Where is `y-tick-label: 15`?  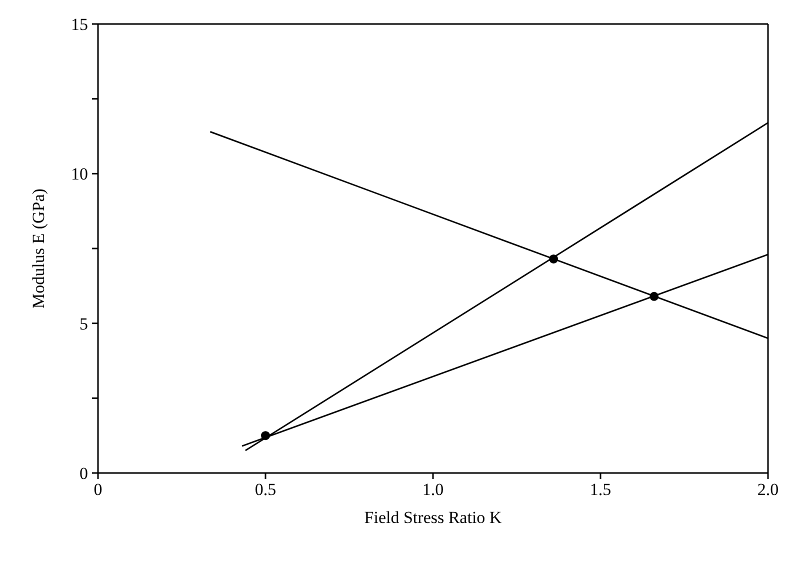
y-tick-label: 15 is located at coordinates (79, 24).